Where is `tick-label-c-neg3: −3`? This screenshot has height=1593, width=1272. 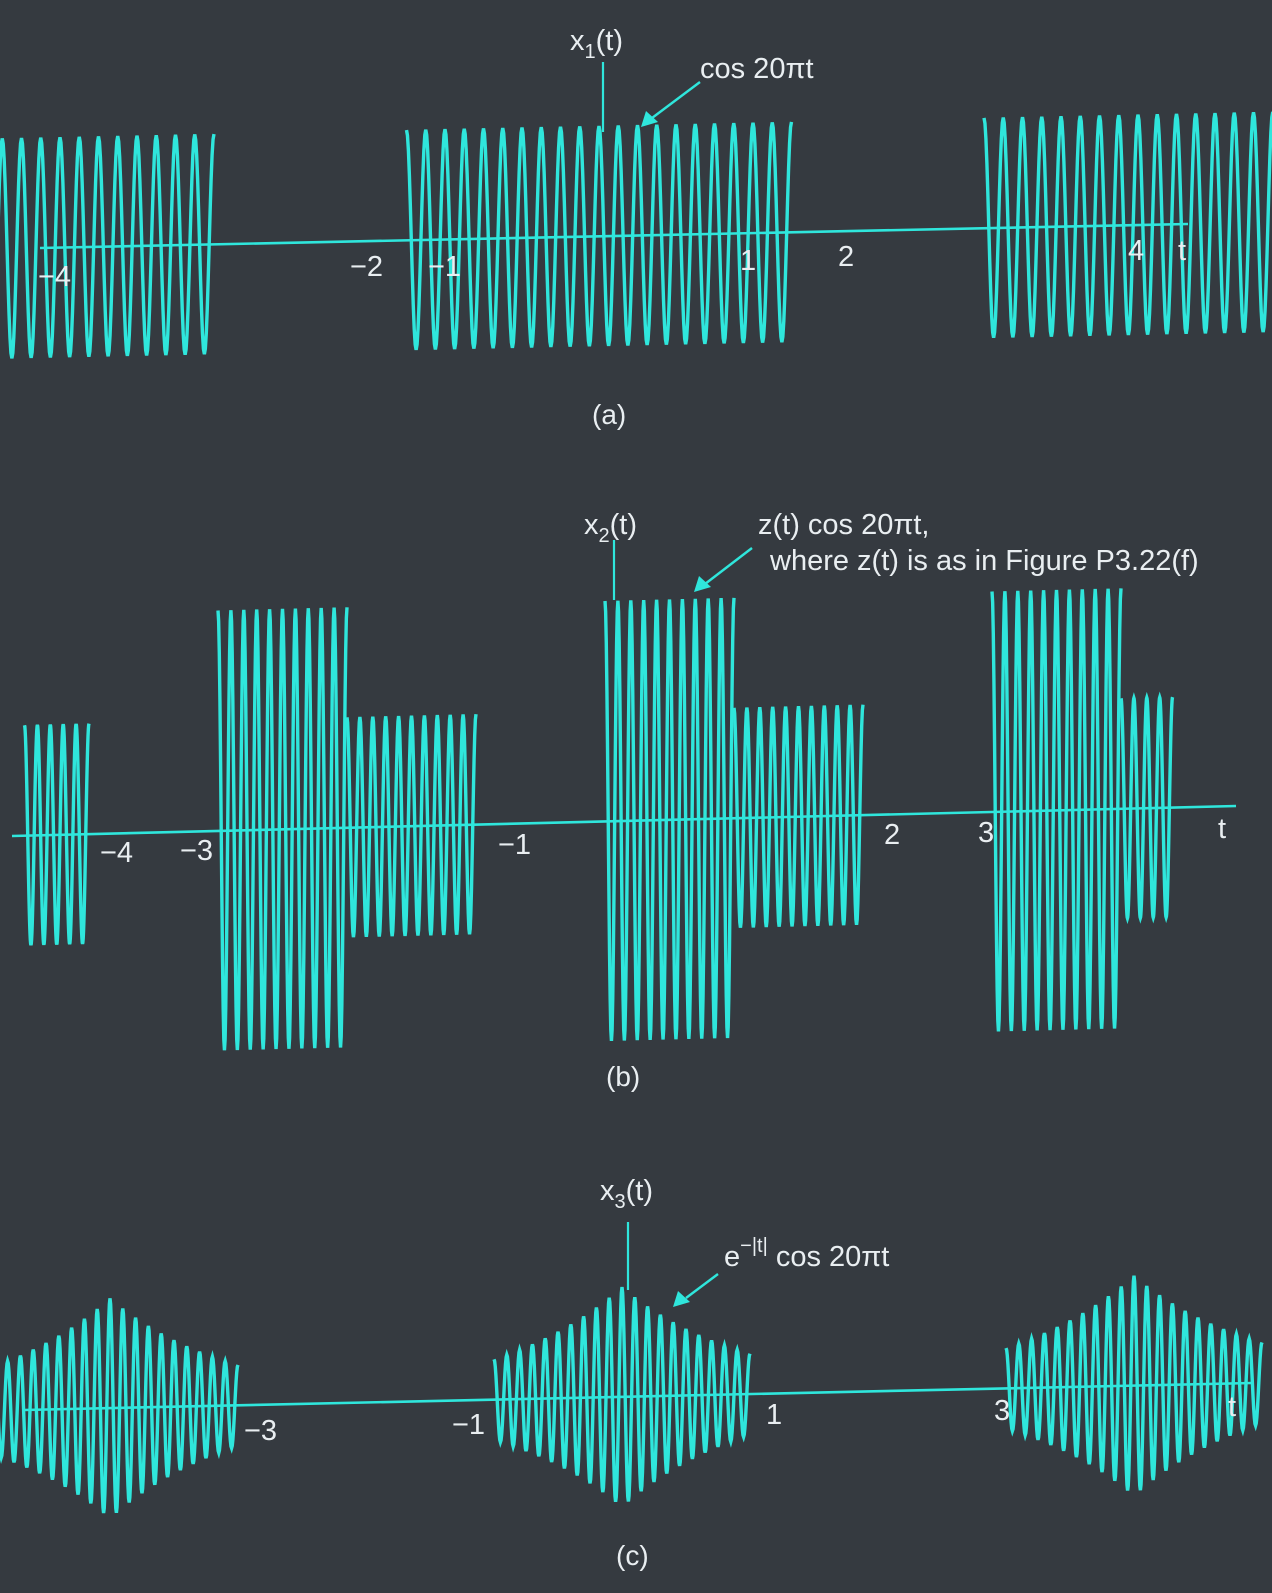 tick-label-c-neg3: −3 is located at coordinates (260, 1431).